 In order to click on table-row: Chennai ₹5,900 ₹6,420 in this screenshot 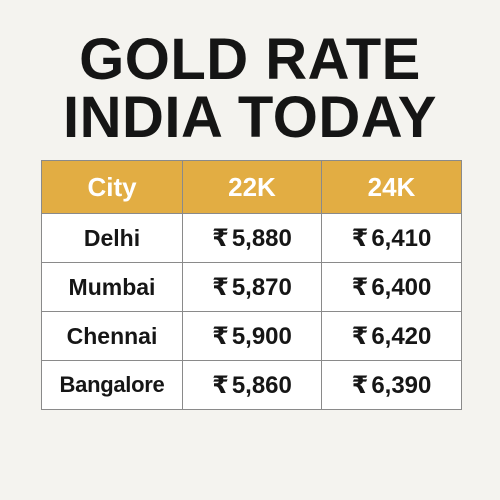, I will do `click(251, 336)`.